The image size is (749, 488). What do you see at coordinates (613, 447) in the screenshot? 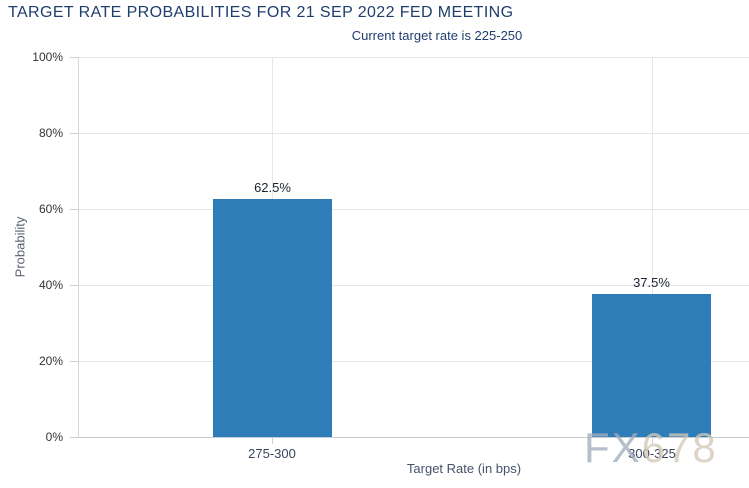
I see `watermark-prefix: FX` at bounding box center [613, 447].